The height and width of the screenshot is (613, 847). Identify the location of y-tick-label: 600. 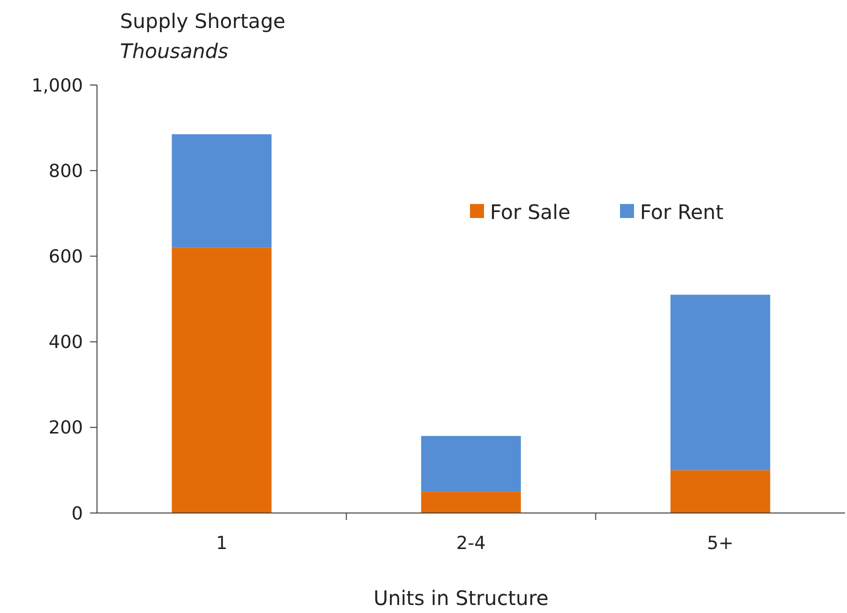
(65, 257).